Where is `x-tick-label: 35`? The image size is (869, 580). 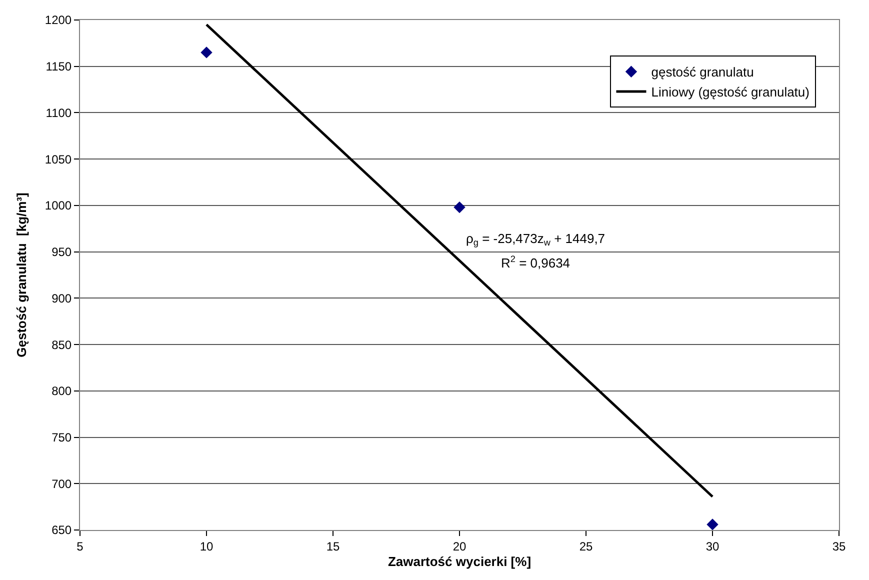
x-tick-label: 35 is located at coordinates (839, 546).